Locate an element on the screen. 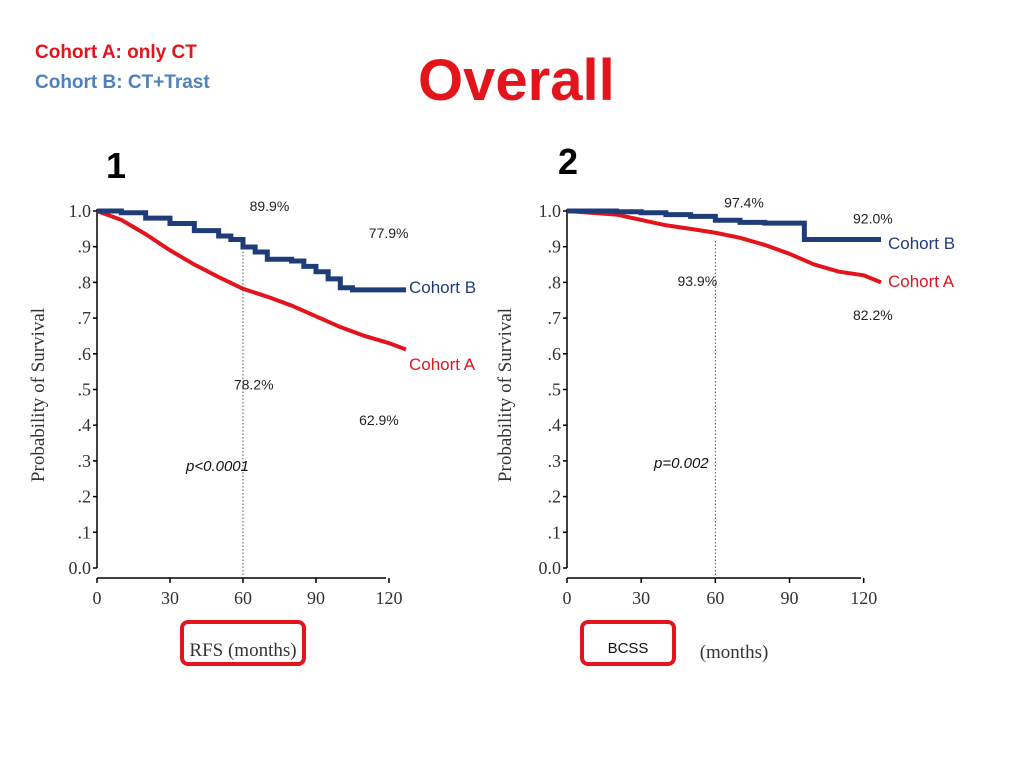  panel-2-label: 2 is located at coordinates (568, 161).